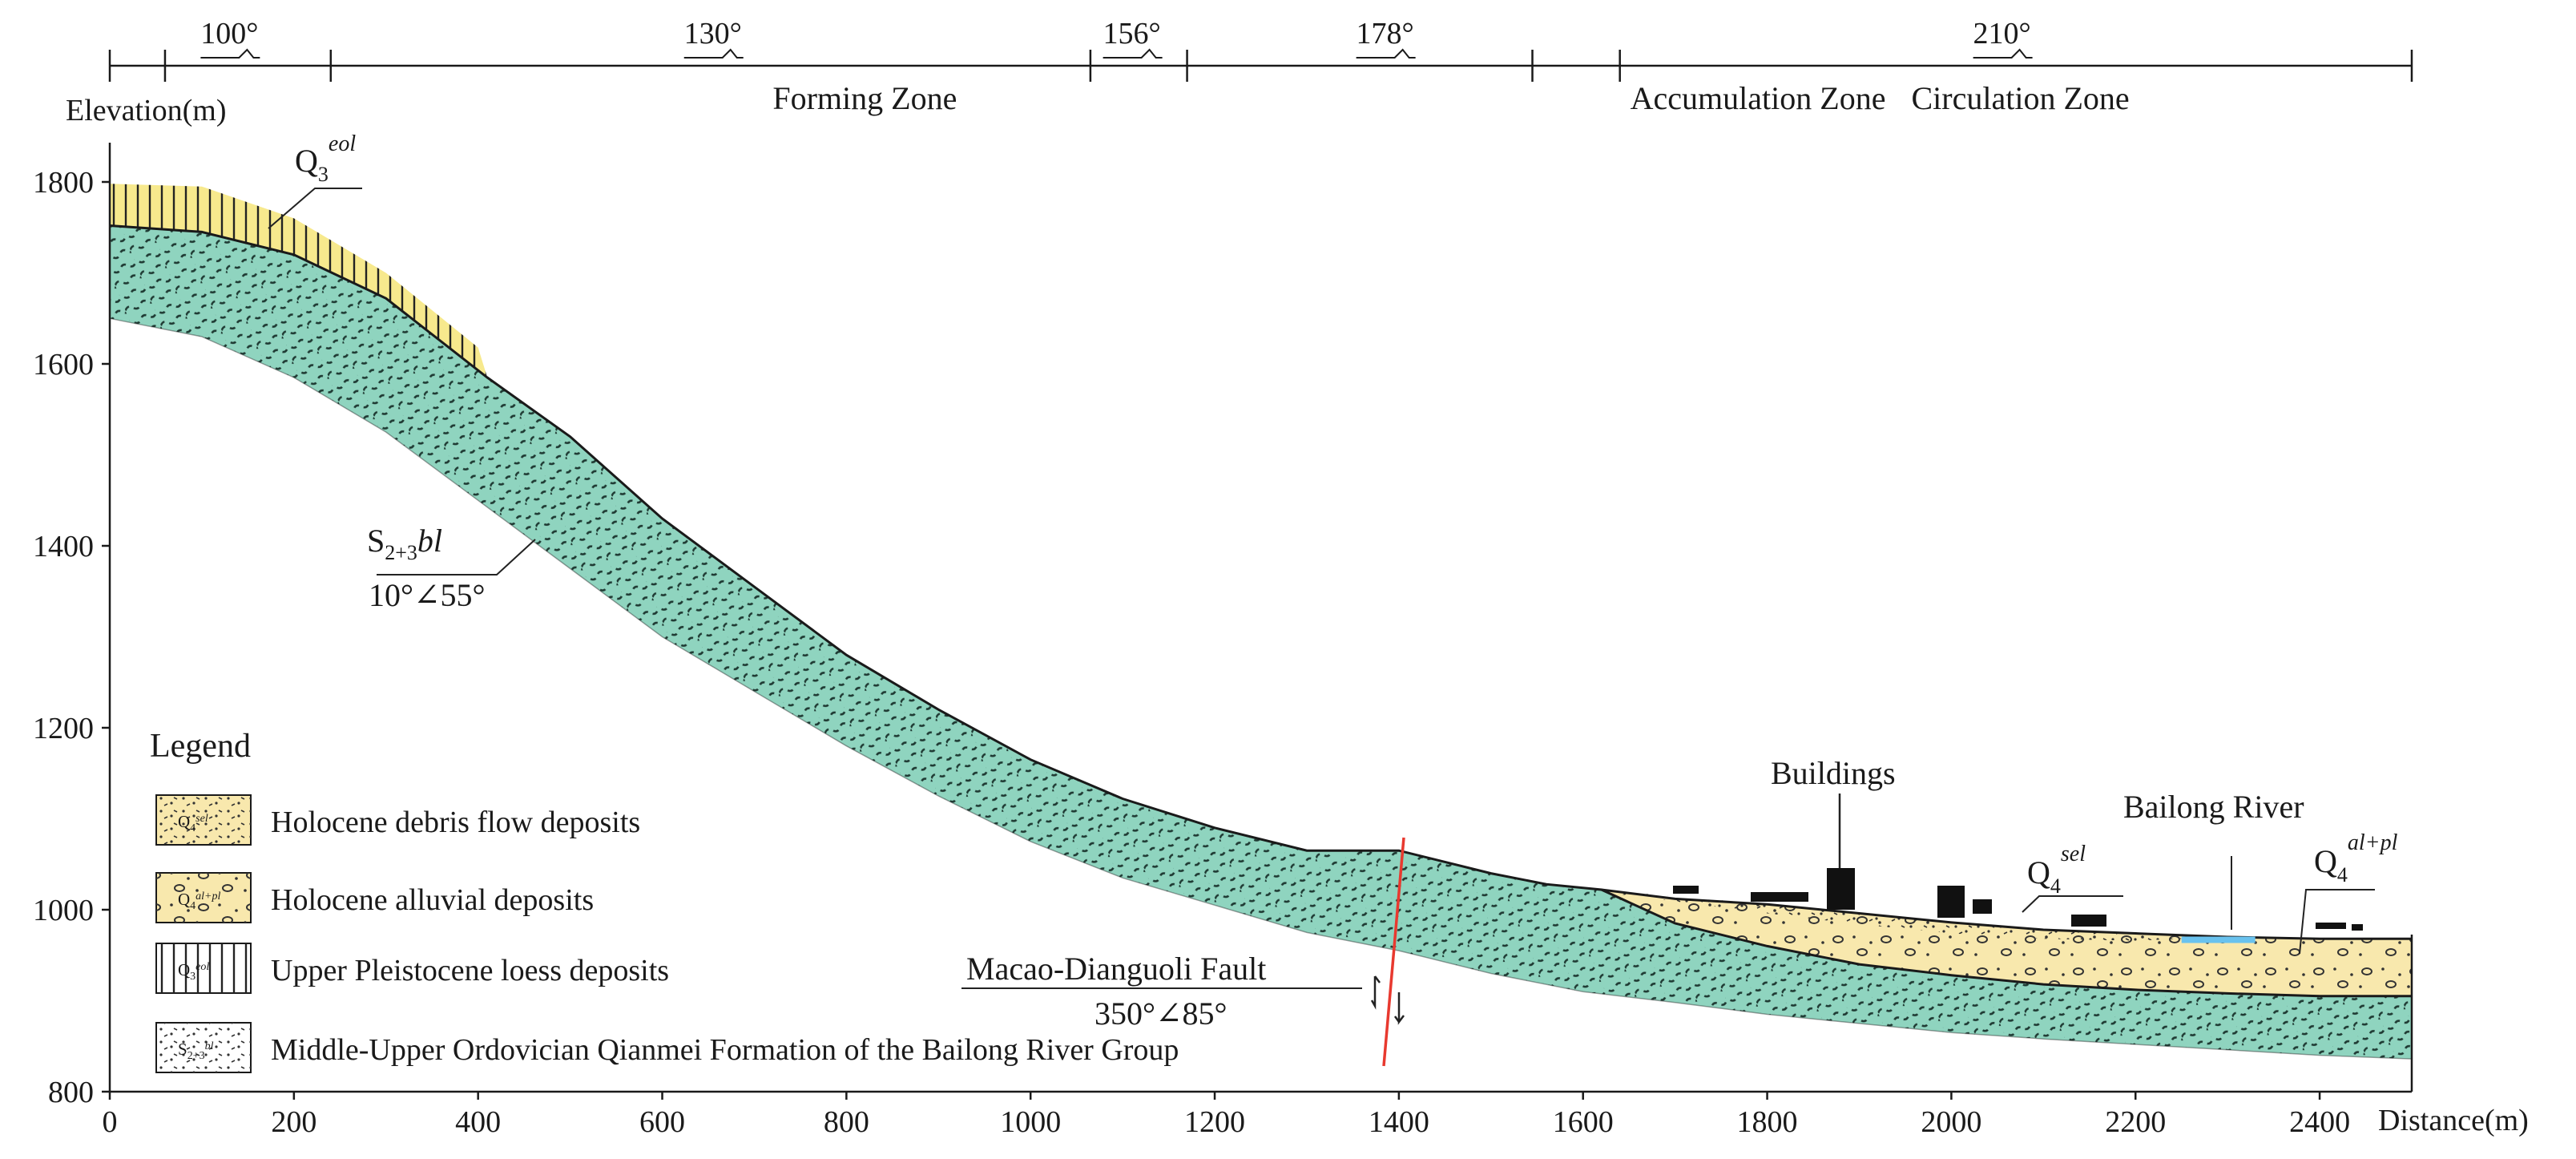  Describe the element at coordinates (315, 208) in the screenshot. I see `loess-leader-line` at that location.